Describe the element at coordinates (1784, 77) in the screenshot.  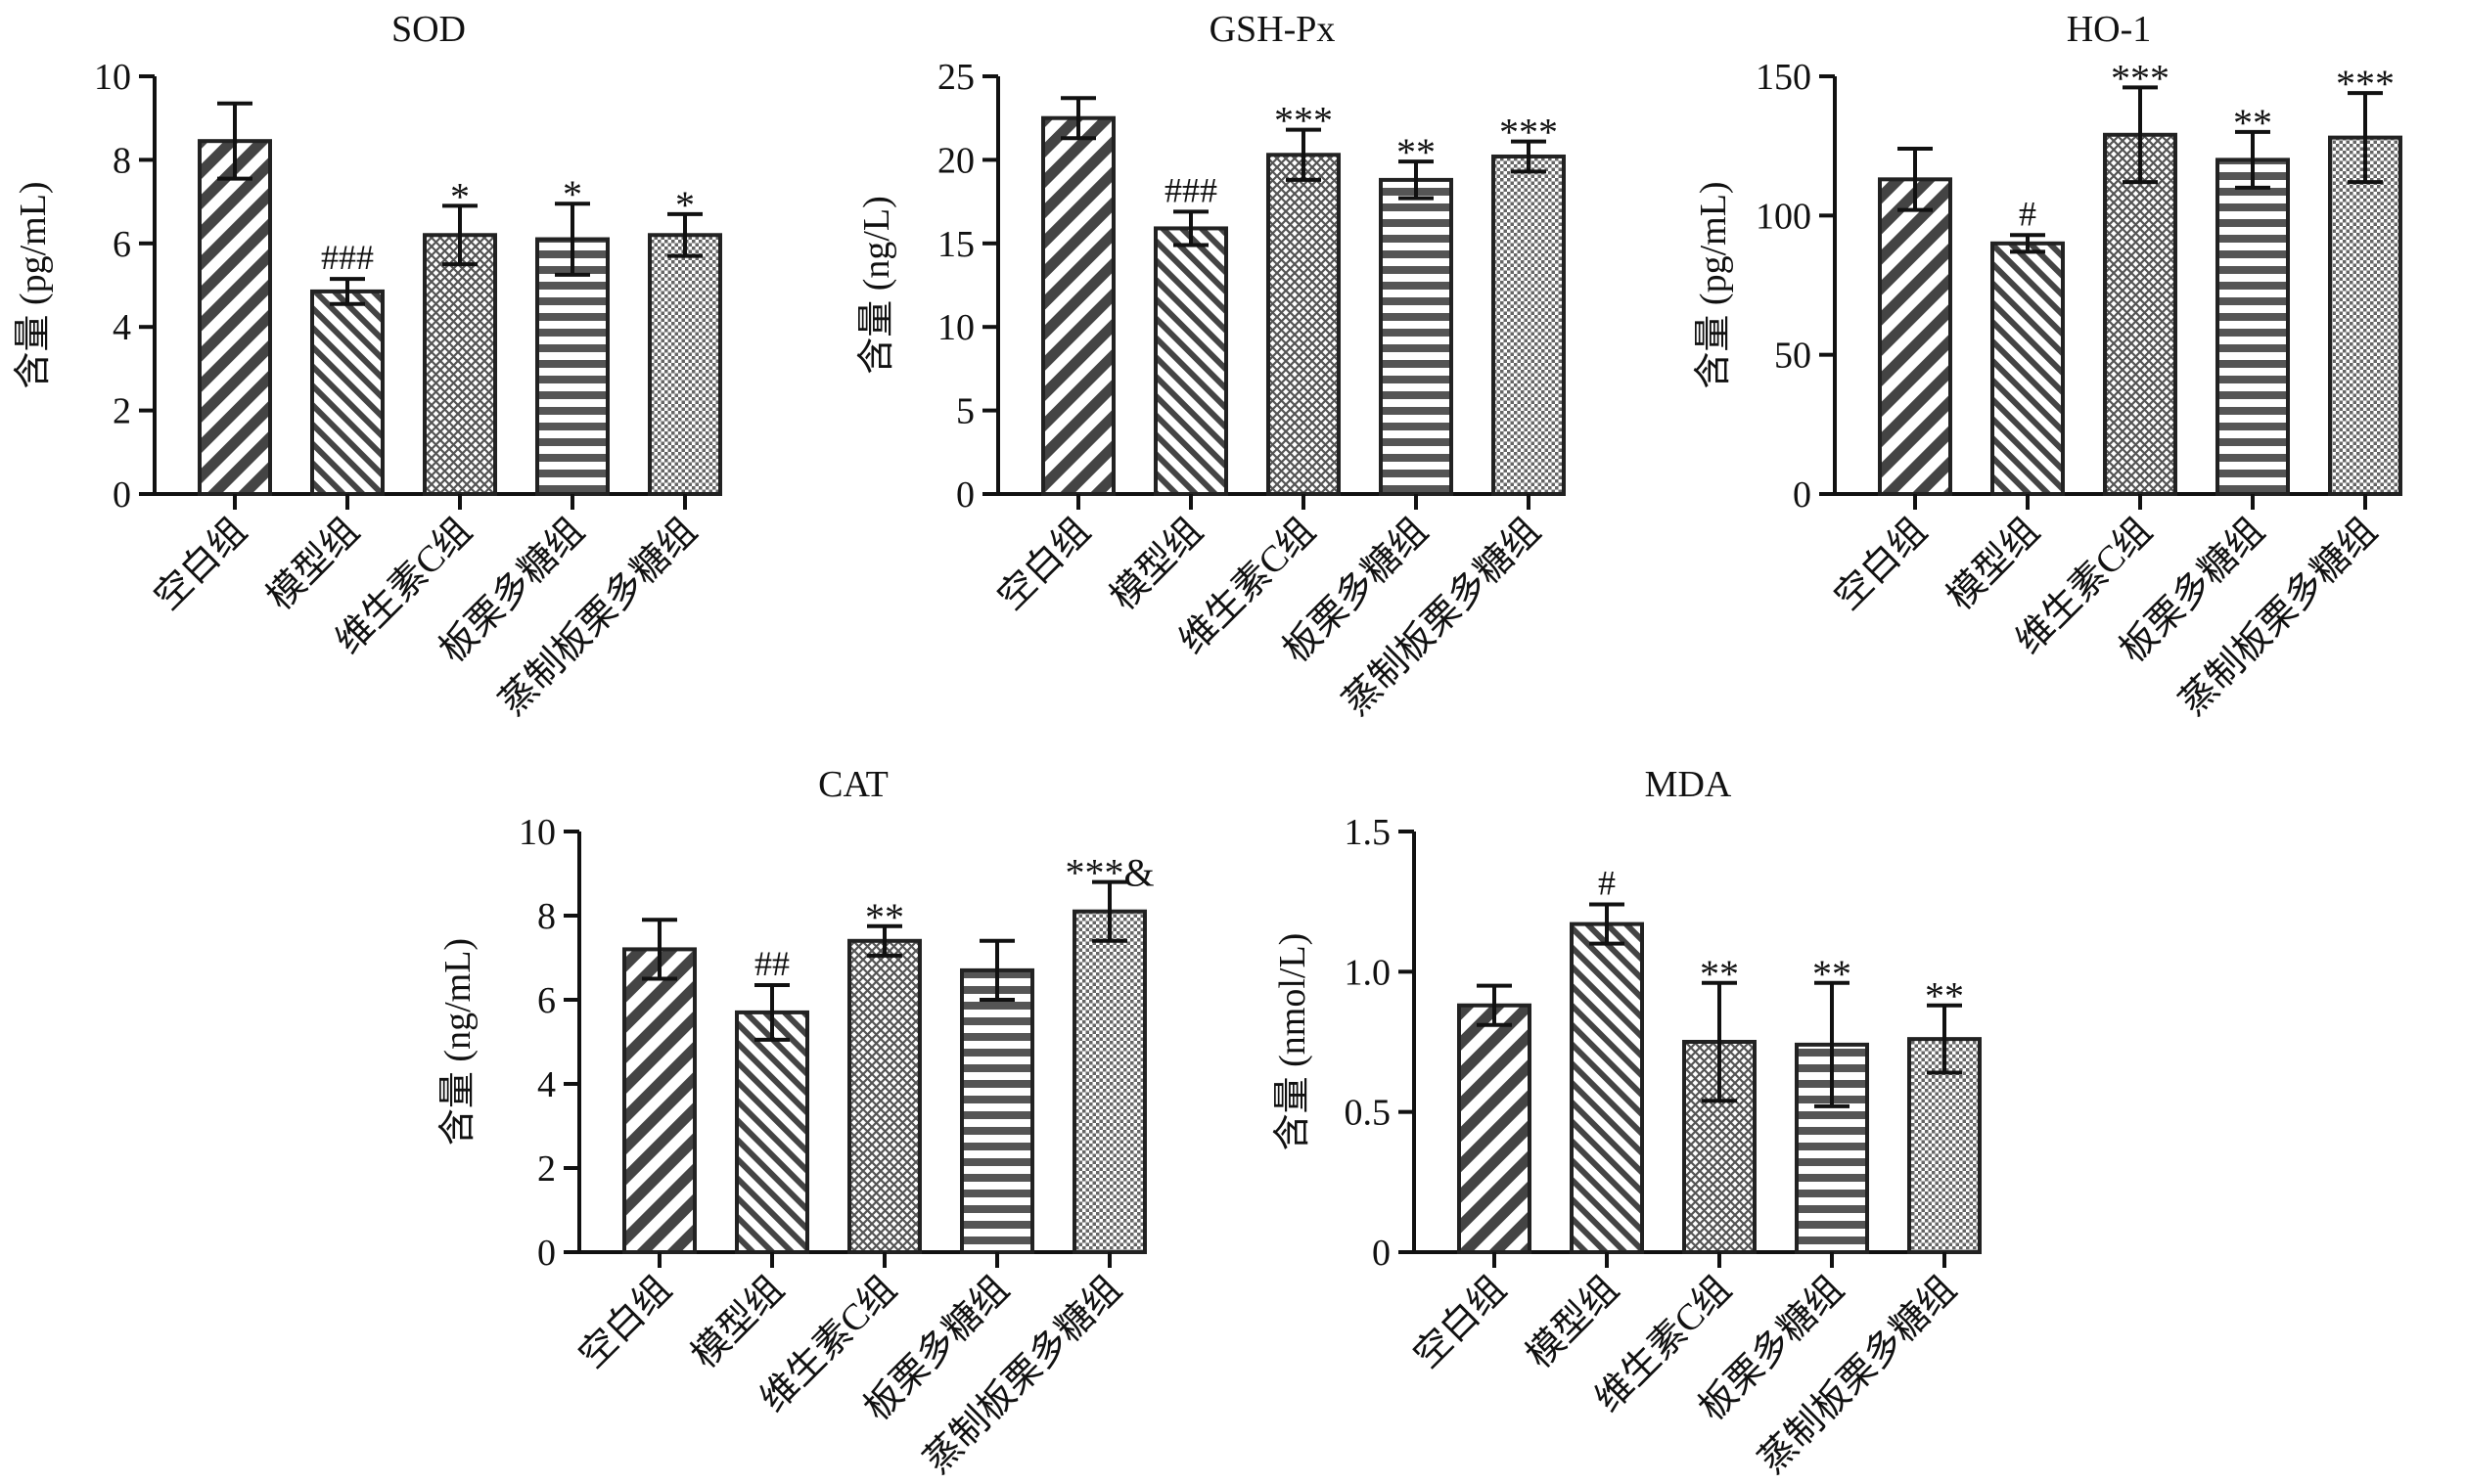
I see `y-tick-label: 150` at that location.